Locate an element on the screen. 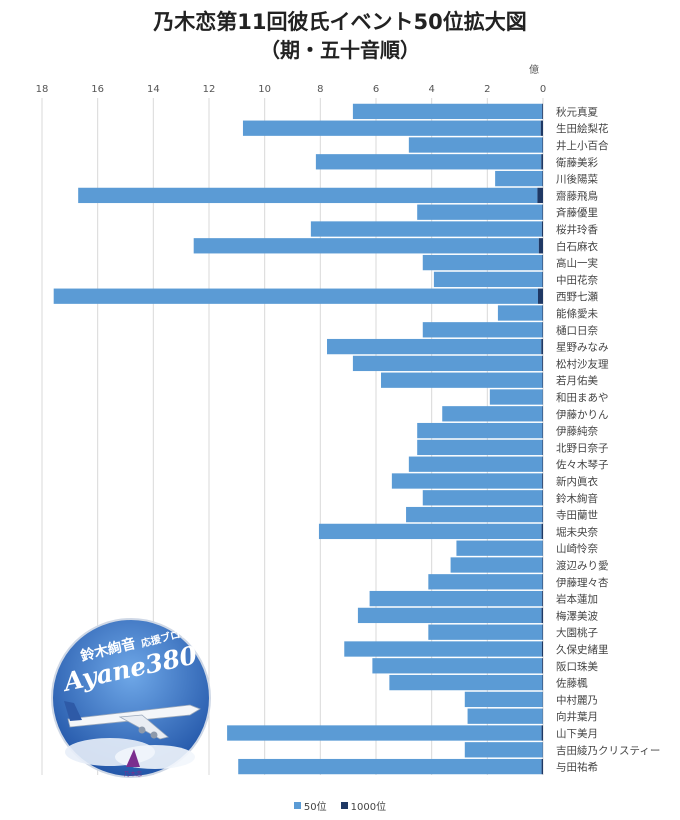  x-tick-labels: 18 16 14 12 10 8 6 4 2 0 is located at coordinates (291, 89).